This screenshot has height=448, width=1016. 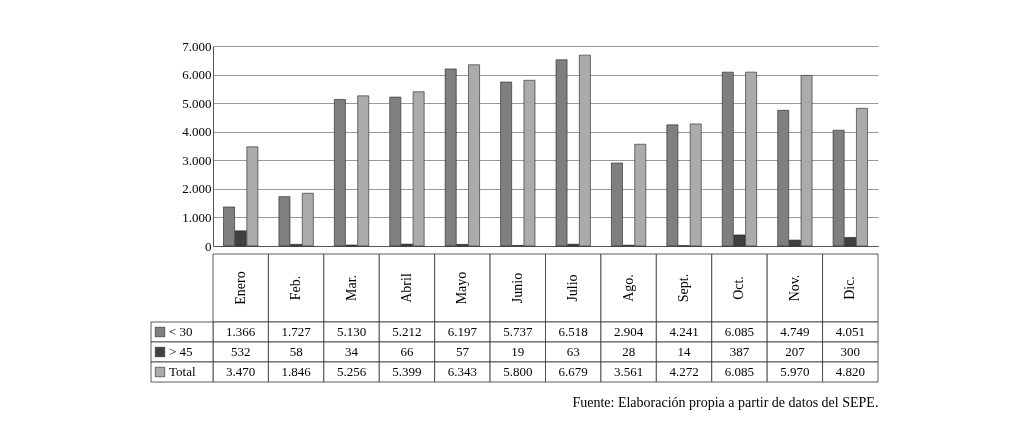 What do you see at coordinates (794, 288) in the screenshot?
I see `x-tick-label: Nov.` at bounding box center [794, 288].